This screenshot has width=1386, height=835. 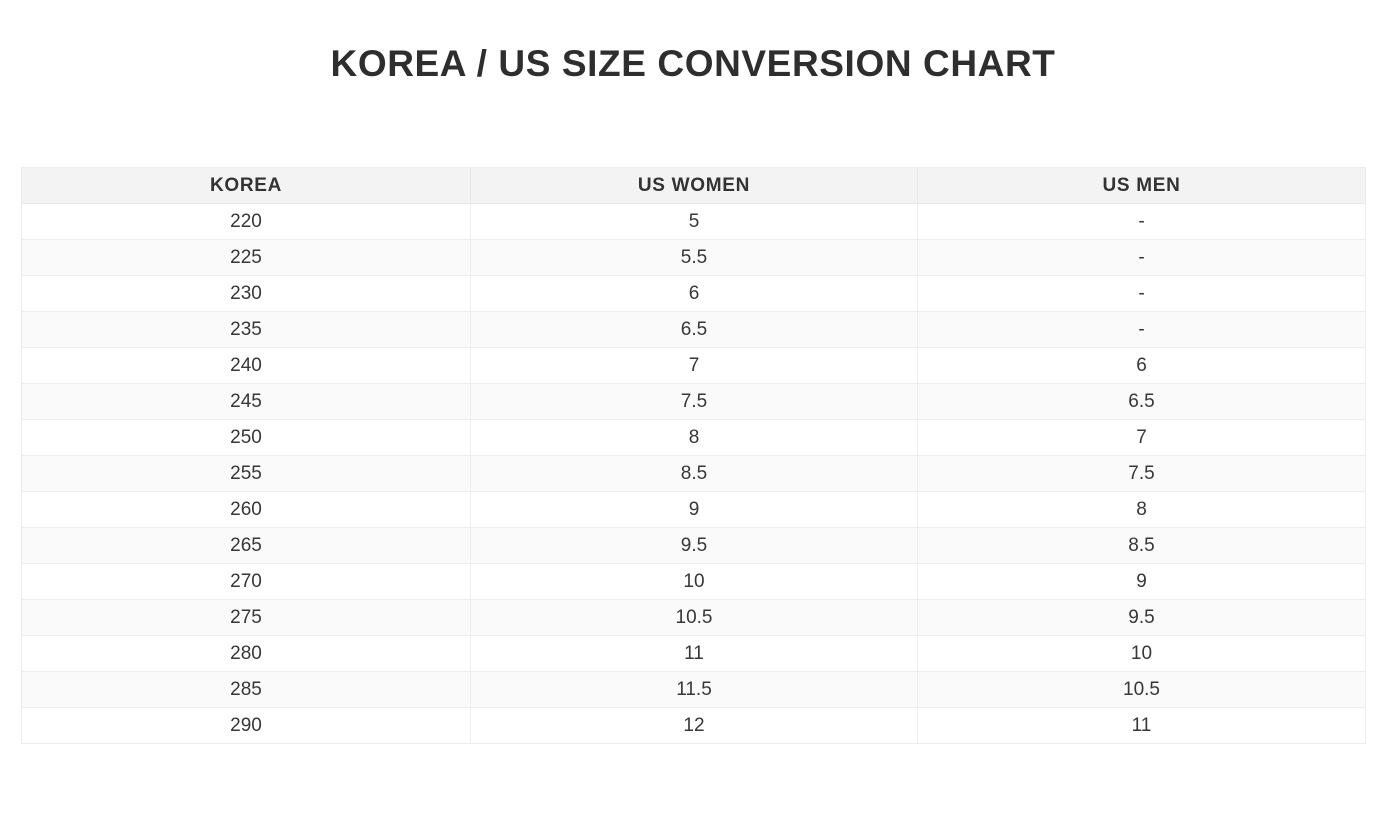 I want to click on table-row: 225 5.5-, so click(x=693, y=257).